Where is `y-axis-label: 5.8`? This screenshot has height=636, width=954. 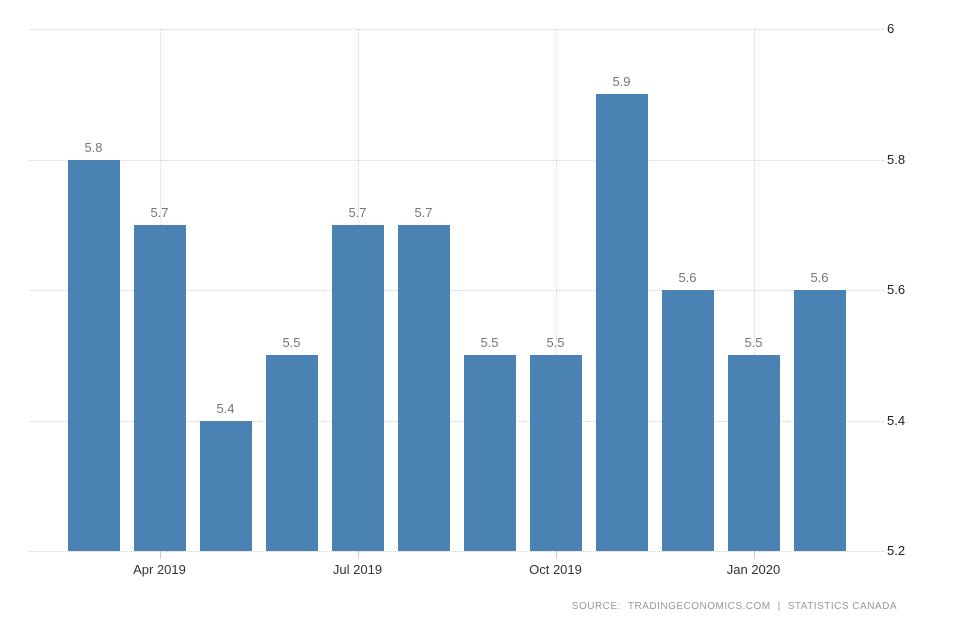 y-axis-label: 5.8 is located at coordinates (896, 159).